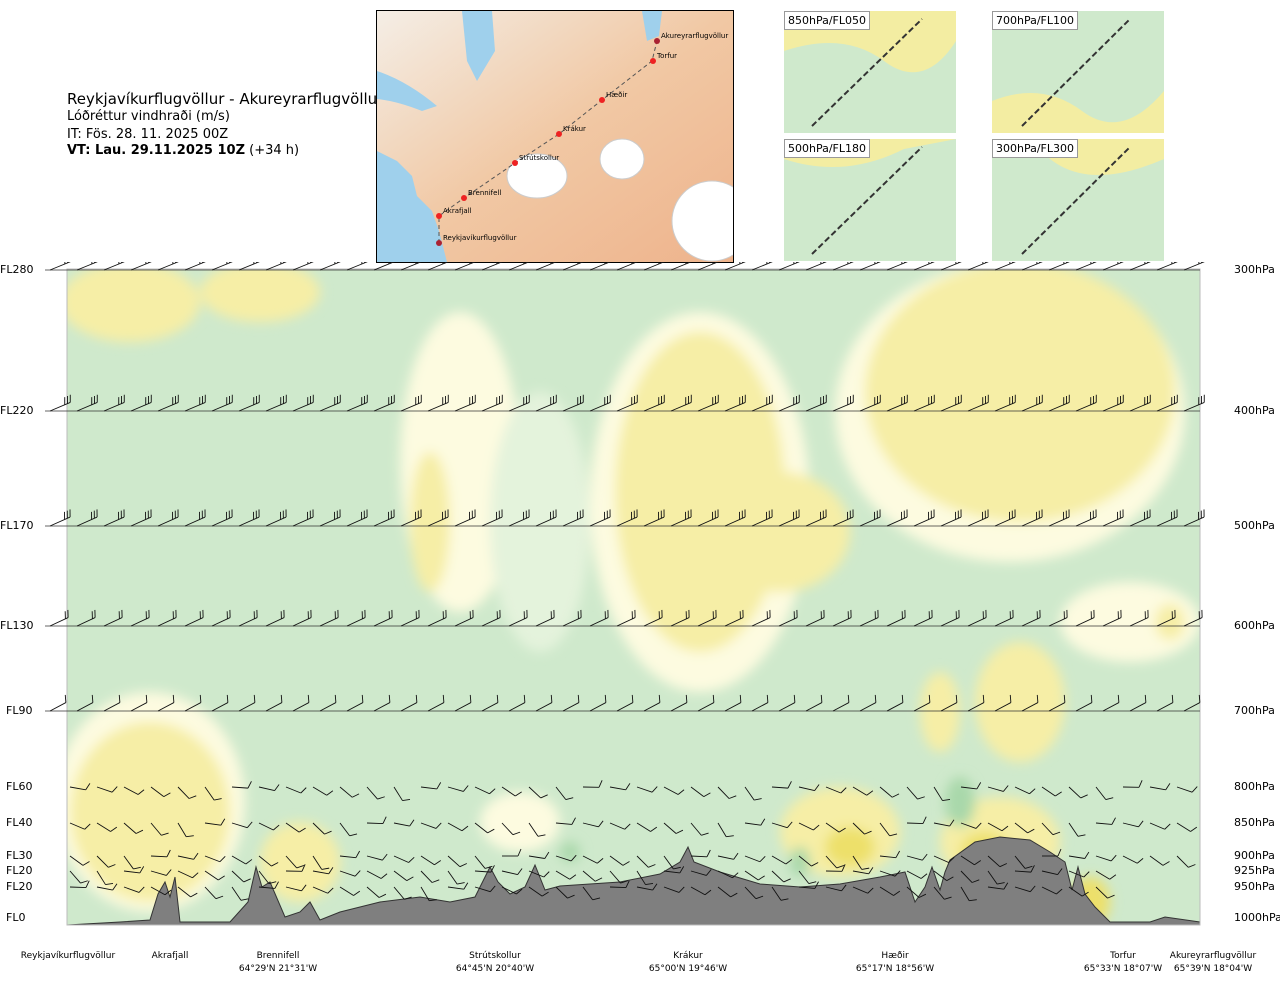 This screenshot has height=981, width=1280. Describe the element at coordinates (539, 158) in the screenshot. I see `route-point-label: Strútskollur` at that location.